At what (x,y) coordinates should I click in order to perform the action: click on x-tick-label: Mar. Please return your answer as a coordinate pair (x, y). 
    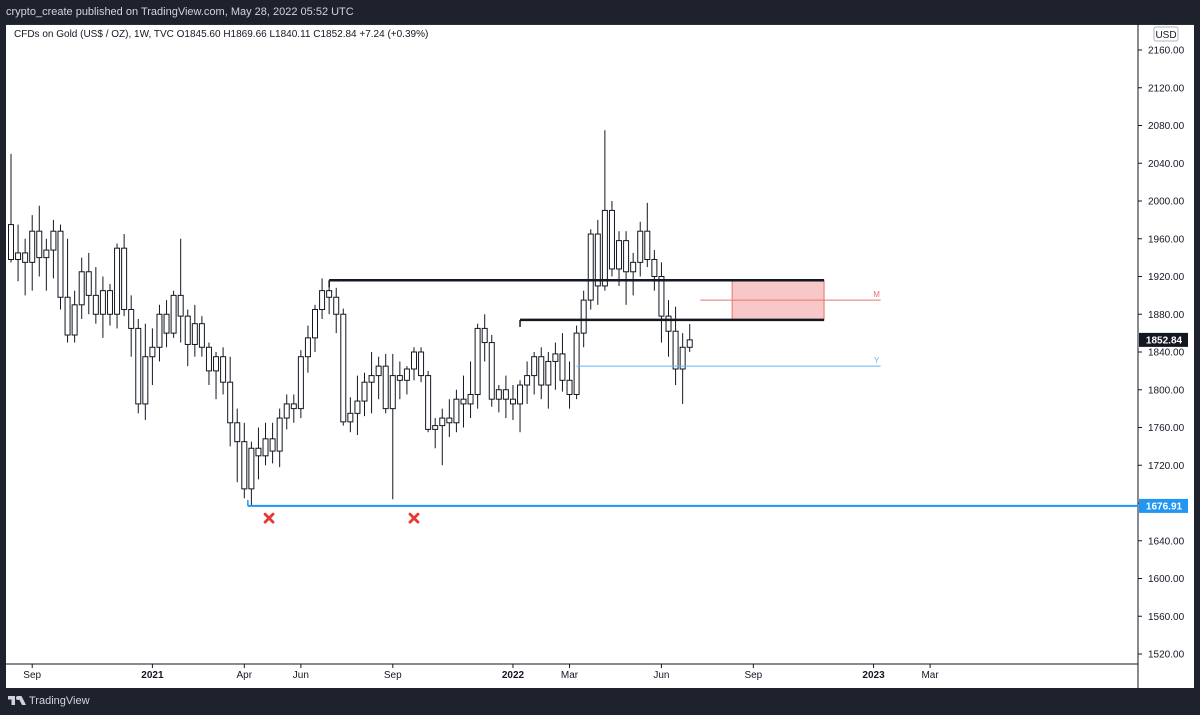
    Looking at the image, I should click on (570, 675).